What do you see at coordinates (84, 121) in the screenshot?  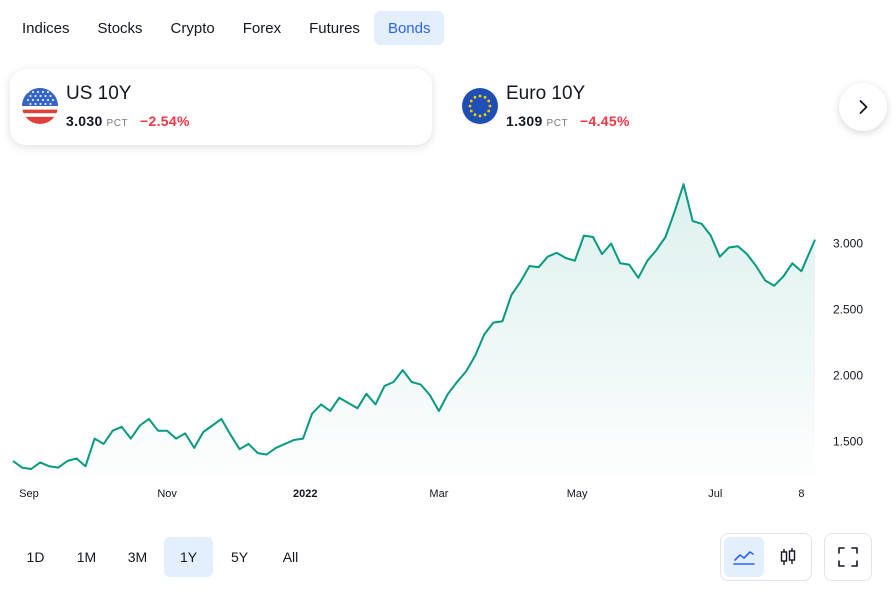 I see `symbol-price: 3.030` at bounding box center [84, 121].